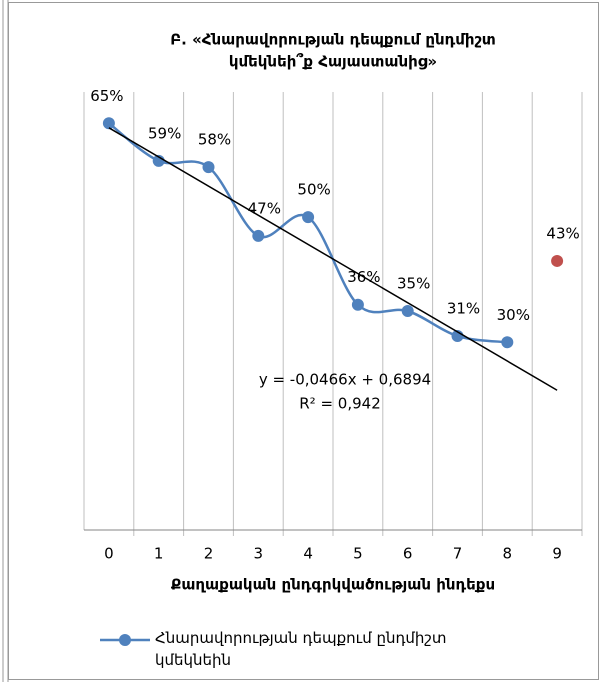  What do you see at coordinates (164, 133) in the screenshot?
I see `data-label: 59%` at bounding box center [164, 133].